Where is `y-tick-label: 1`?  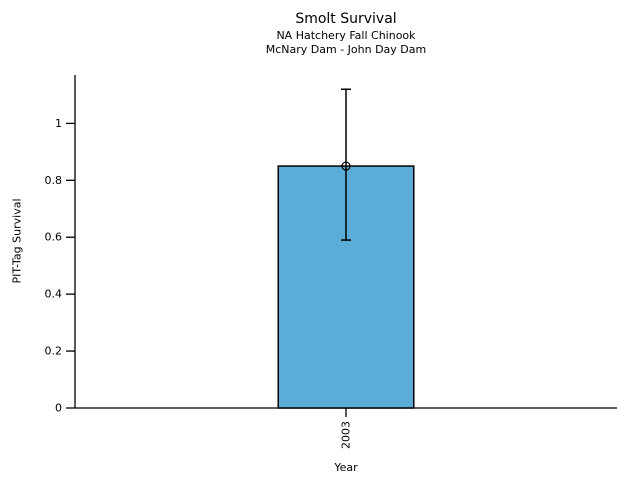 y-tick-label: 1 is located at coordinates (58, 123).